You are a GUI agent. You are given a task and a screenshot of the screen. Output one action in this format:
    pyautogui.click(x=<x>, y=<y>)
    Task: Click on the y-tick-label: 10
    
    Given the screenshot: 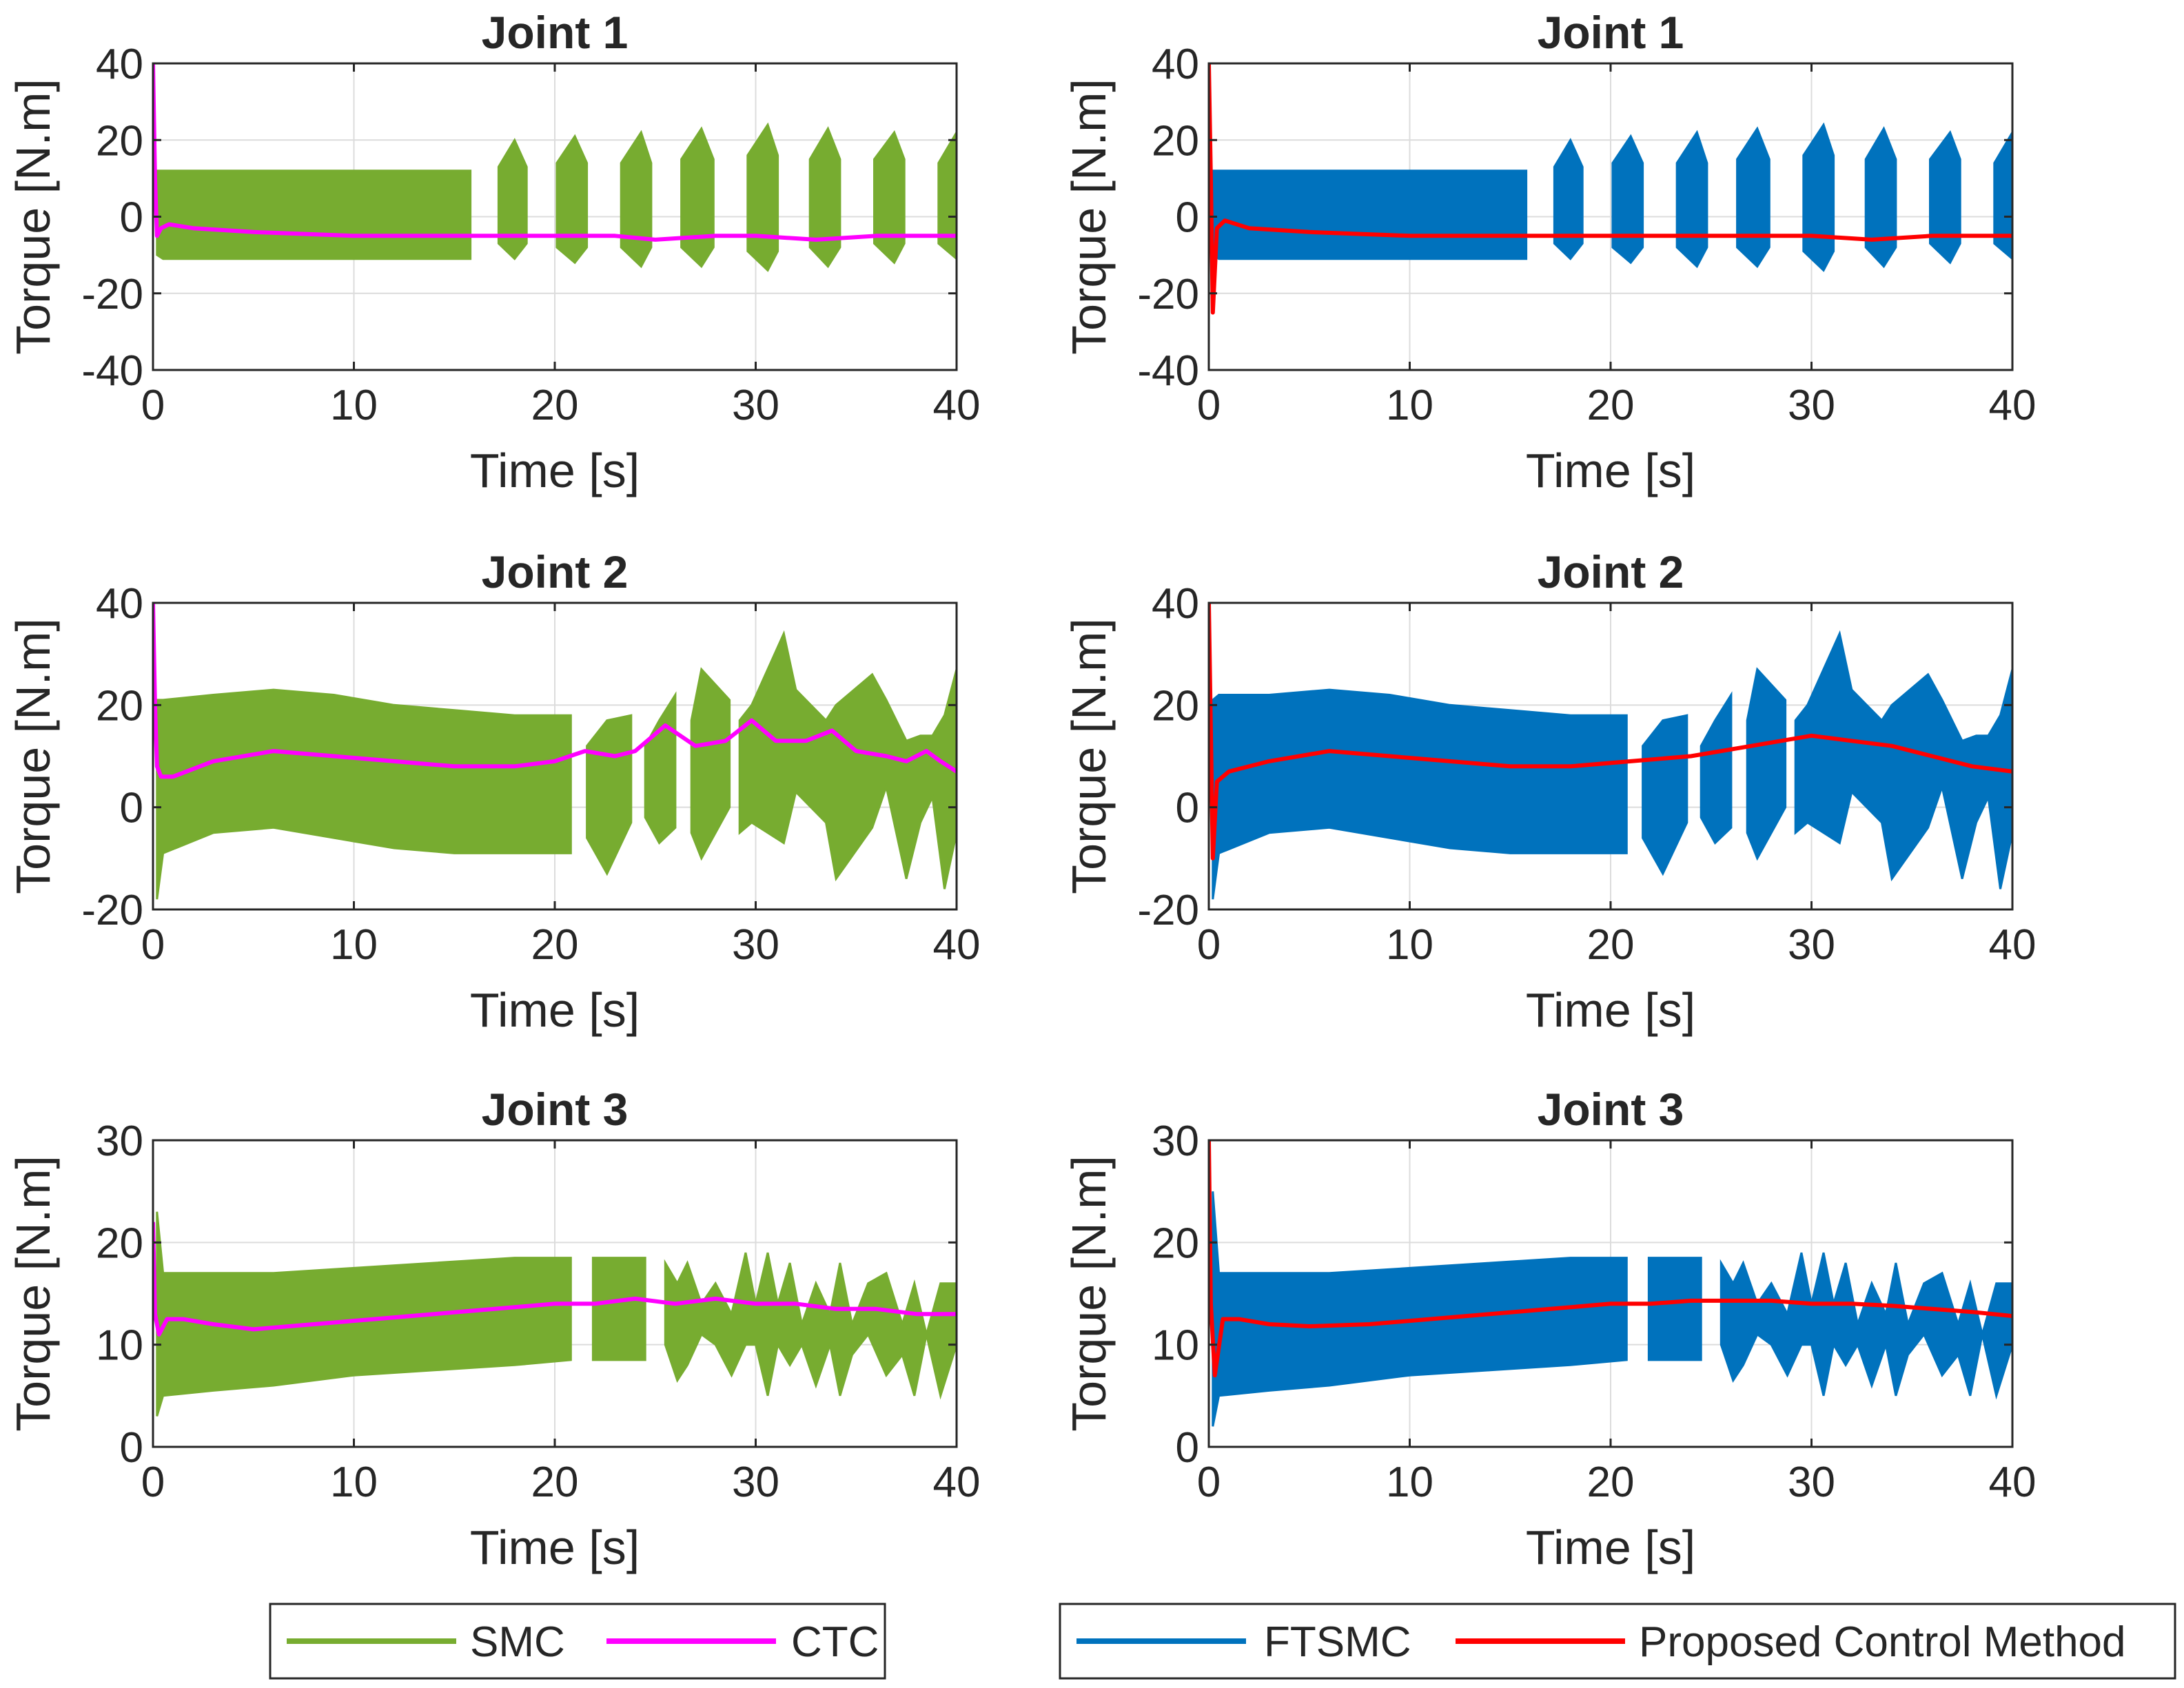 What is the action you would take?
    pyautogui.click(x=119, y=1346)
    